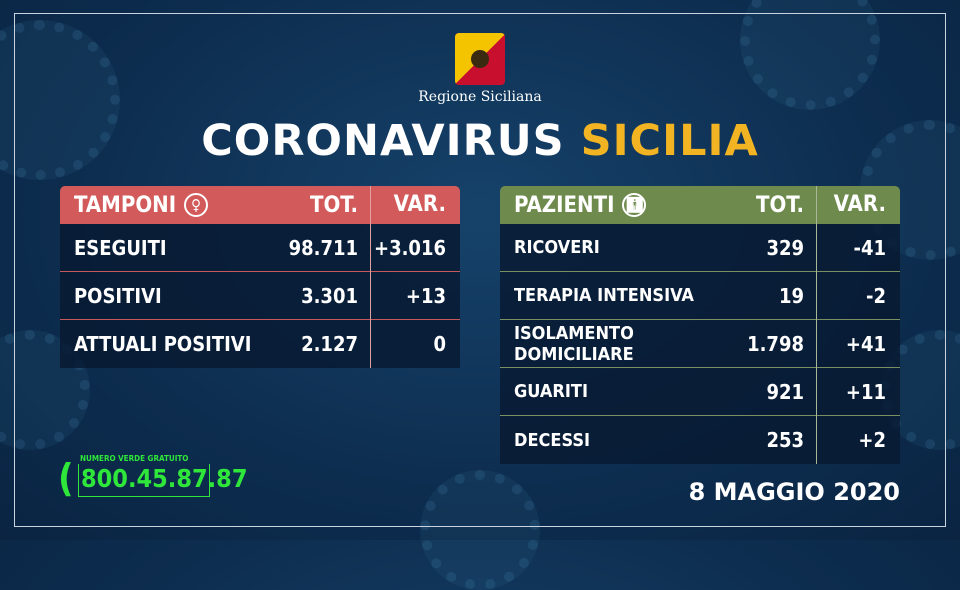 The width and height of the screenshot is (960, 590). Describe the element at coordinates (858, 391) in the screenshot. I see `table-cell: +11` at that location.